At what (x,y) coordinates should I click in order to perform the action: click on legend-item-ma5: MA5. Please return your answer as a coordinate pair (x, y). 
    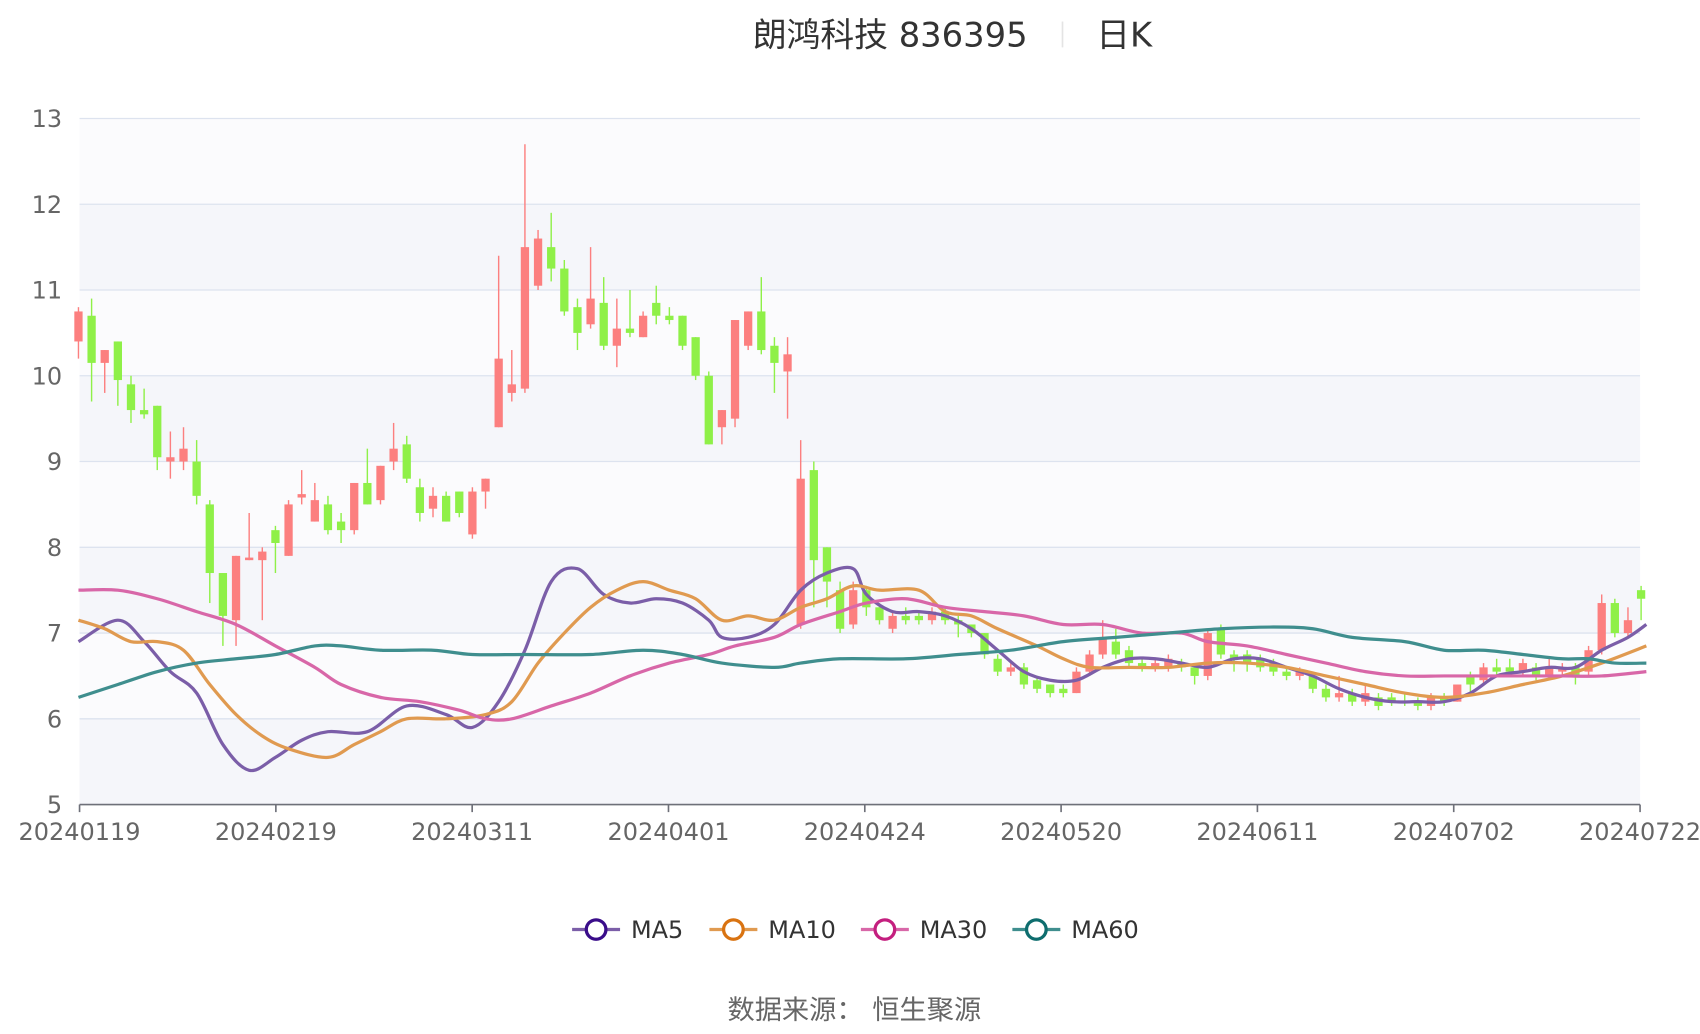
    Looking at the image, I should click on (627, 930).